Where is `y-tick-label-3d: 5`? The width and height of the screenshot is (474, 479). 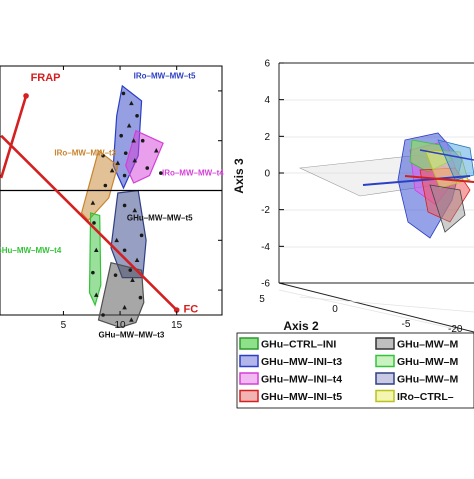 y-tick-label-3d: 5 is located at coordinates (262, 299).